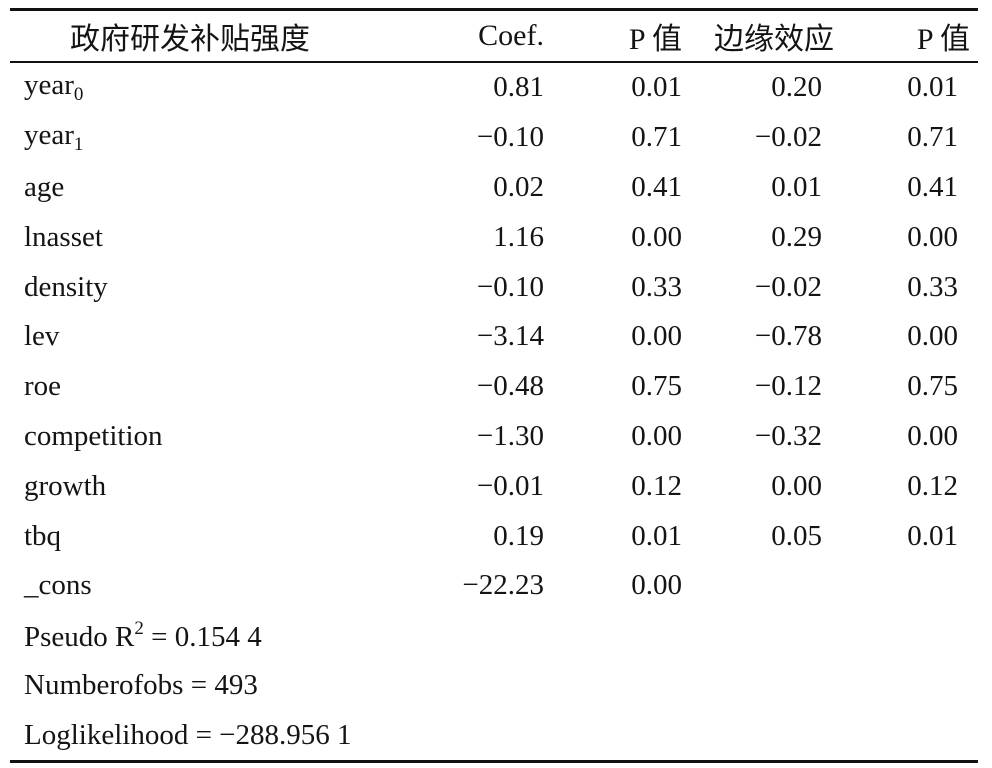  Describe the element at coordinates (44, 186) in the screenshot. I see `row-label: age` at that location.